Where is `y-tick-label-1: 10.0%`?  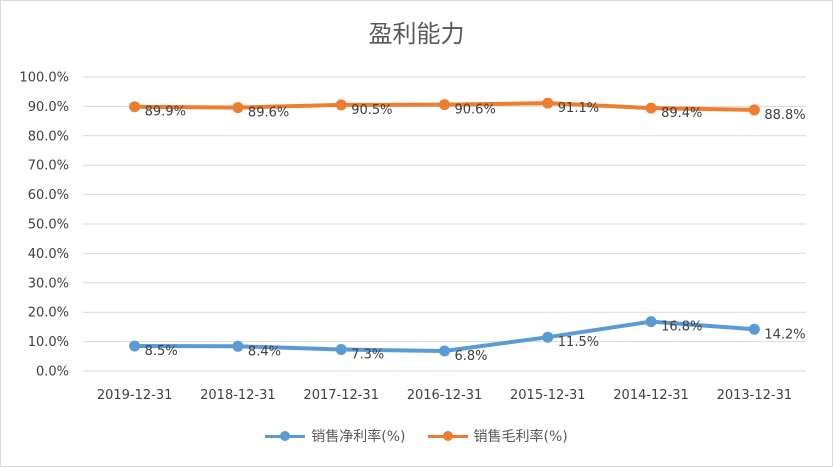 y-tick-label-1: 10.0% is located at coordinates (48, 342).